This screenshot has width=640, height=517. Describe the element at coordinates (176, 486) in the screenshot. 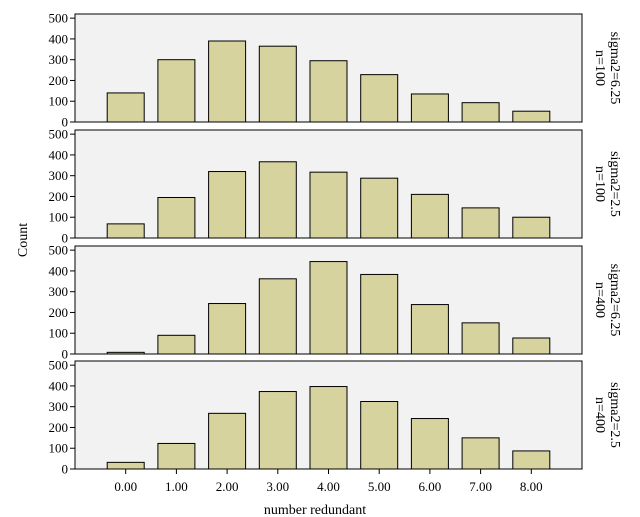

I see `x-tick-label: 1.00` at that location.